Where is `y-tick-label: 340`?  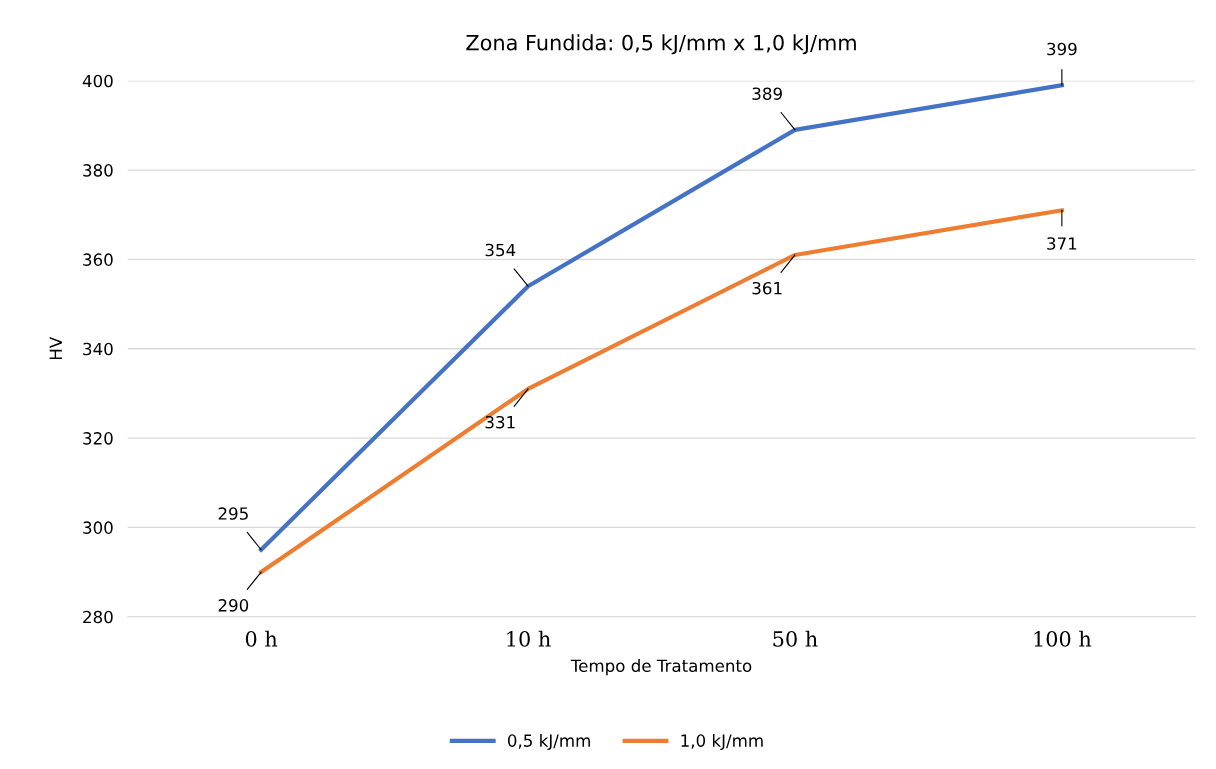
y-tick-label: 340 is located at coordinates (98, 349).